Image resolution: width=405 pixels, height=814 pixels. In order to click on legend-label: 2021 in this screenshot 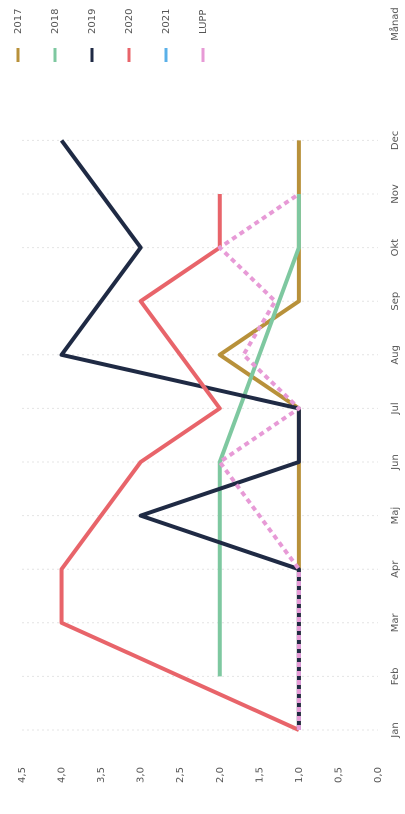, I will do `click(166, 21)`.